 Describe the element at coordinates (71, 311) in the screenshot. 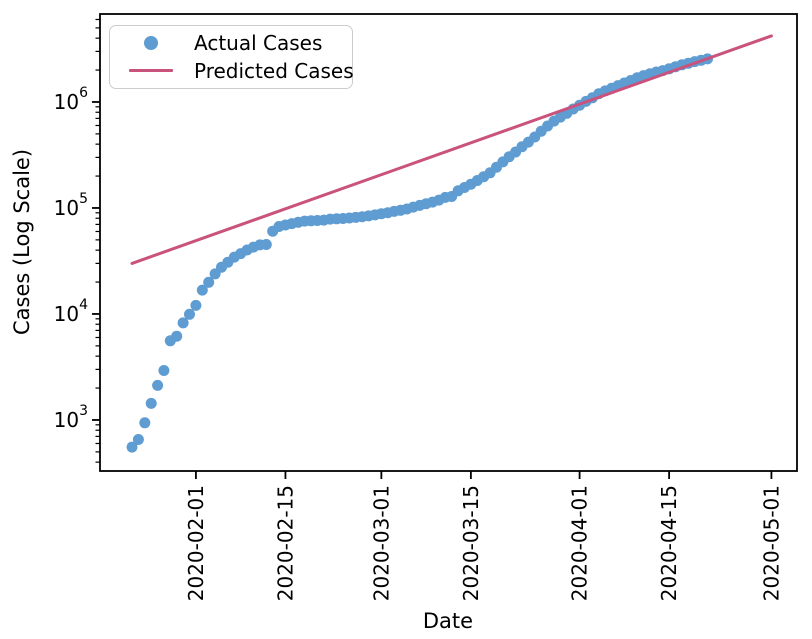

I see `y-tick-label: 10⁴` at that location.